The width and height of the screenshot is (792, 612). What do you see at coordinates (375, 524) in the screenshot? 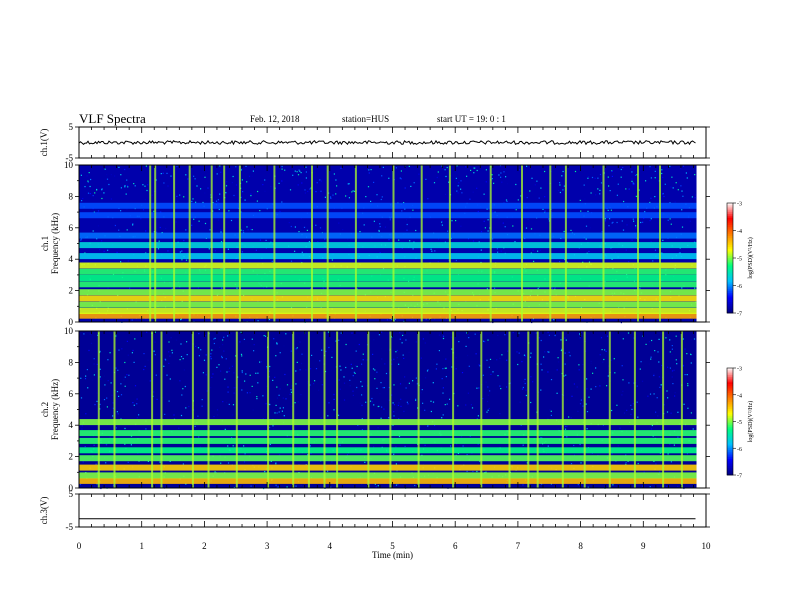
I see `ch3-waveform: 5 -5 ch.3(V) 0 1 2 3 4 5 6 7 8 9 10 Time (min)` at bounding box center [375, 524].